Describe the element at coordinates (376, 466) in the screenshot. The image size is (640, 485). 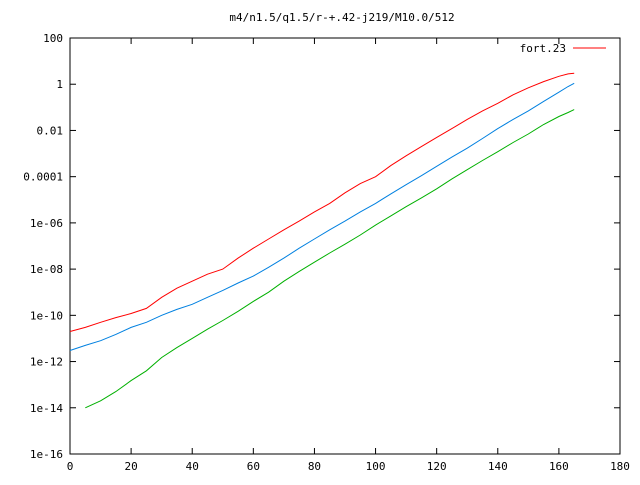
I see `x-tick-label: 100` at that location.